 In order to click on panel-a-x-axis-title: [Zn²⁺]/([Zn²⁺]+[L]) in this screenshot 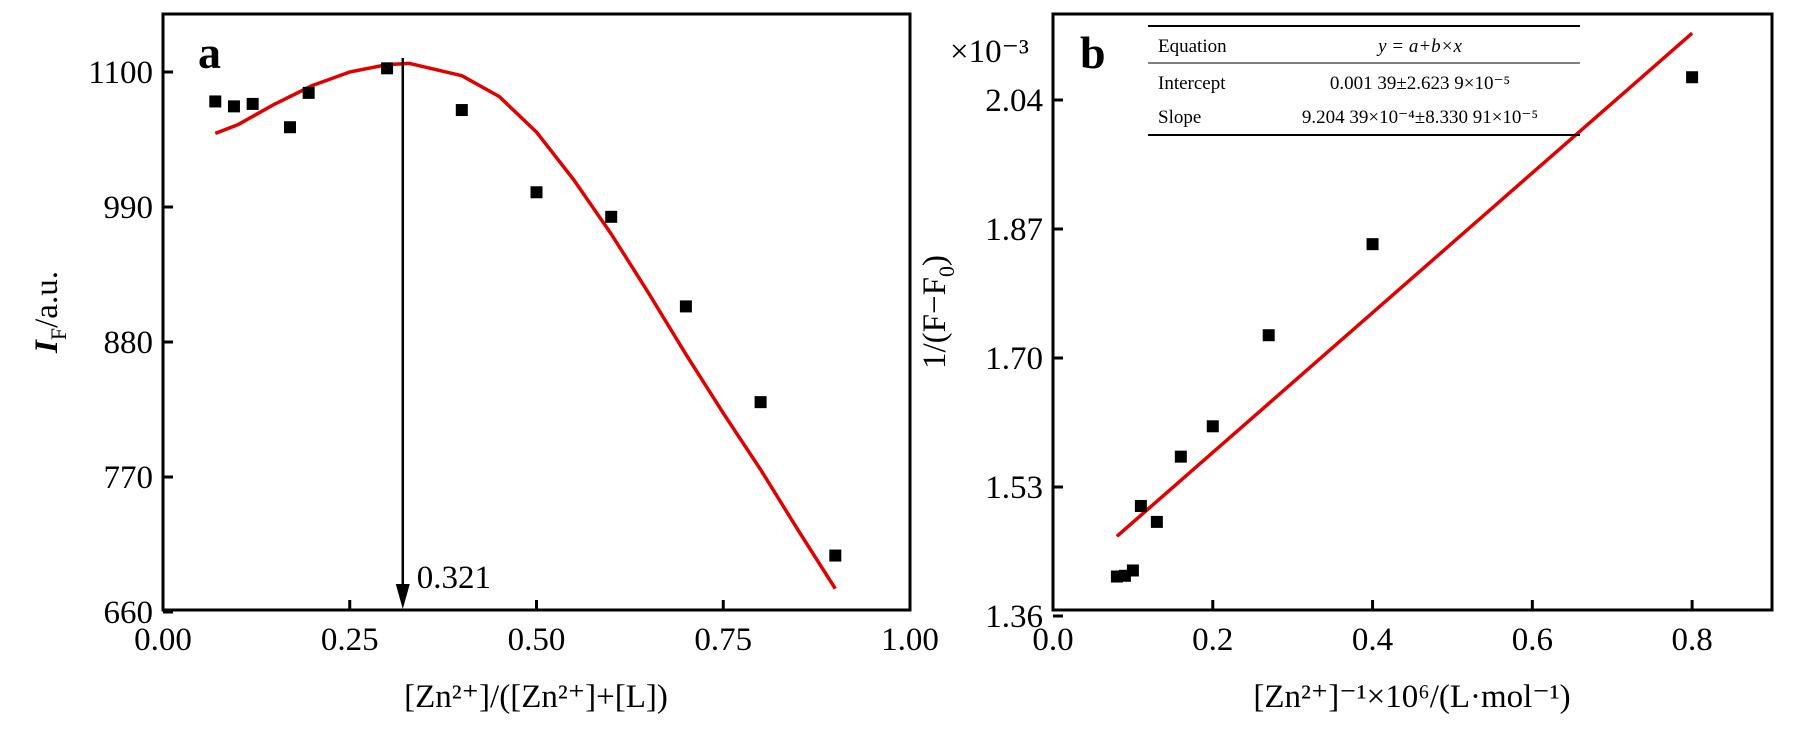, I will do `click(536, 697)`.